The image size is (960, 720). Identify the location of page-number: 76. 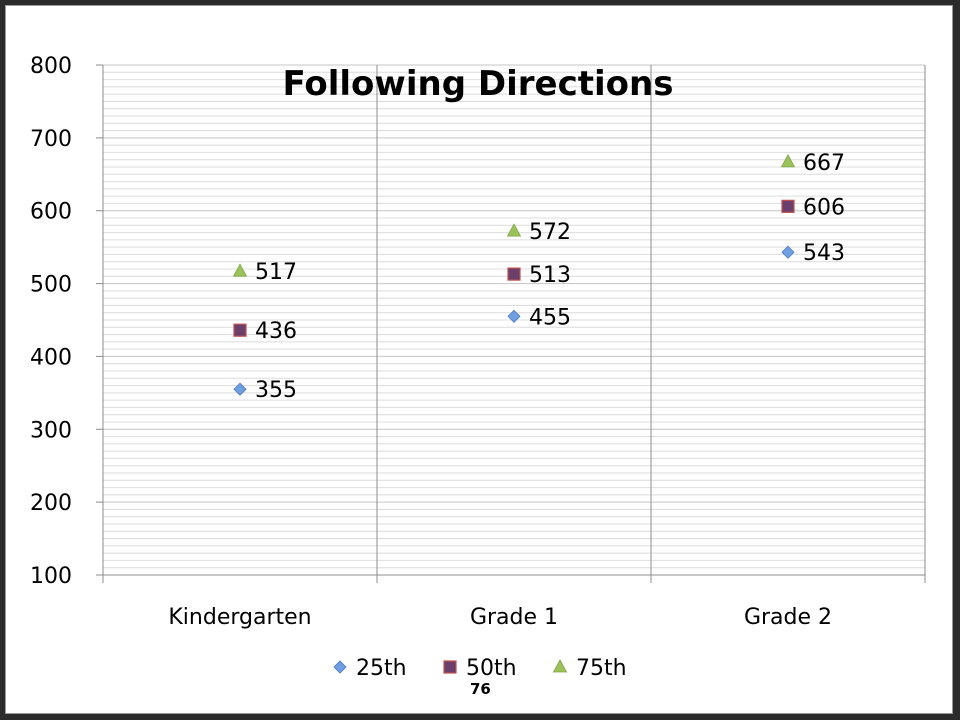
(480, 689).